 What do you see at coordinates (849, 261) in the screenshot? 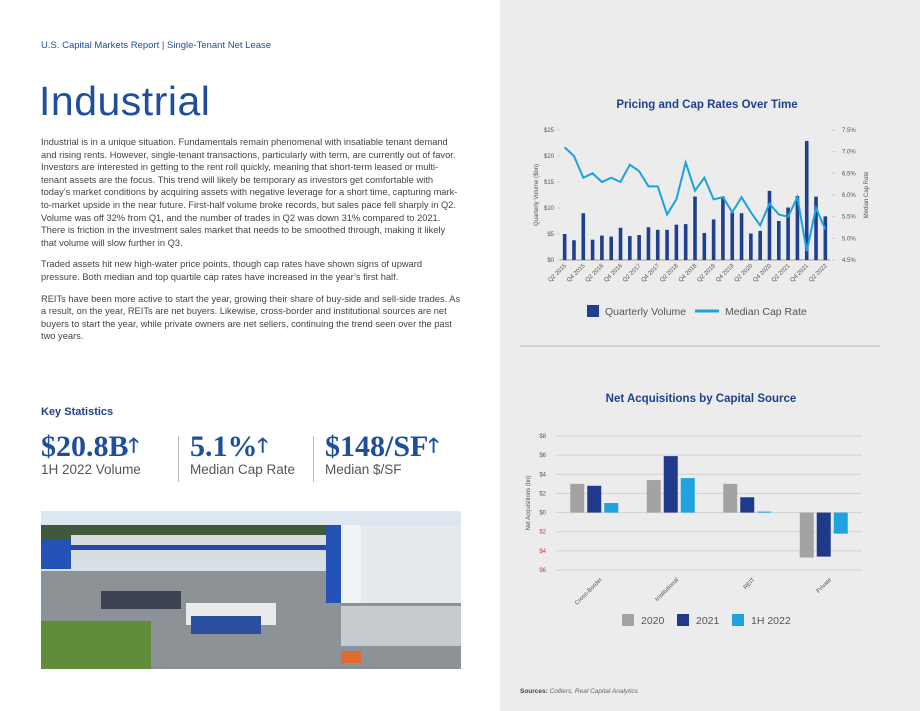
I see `y2-tick-label: 4.5%` at bounding box center [849, 261].